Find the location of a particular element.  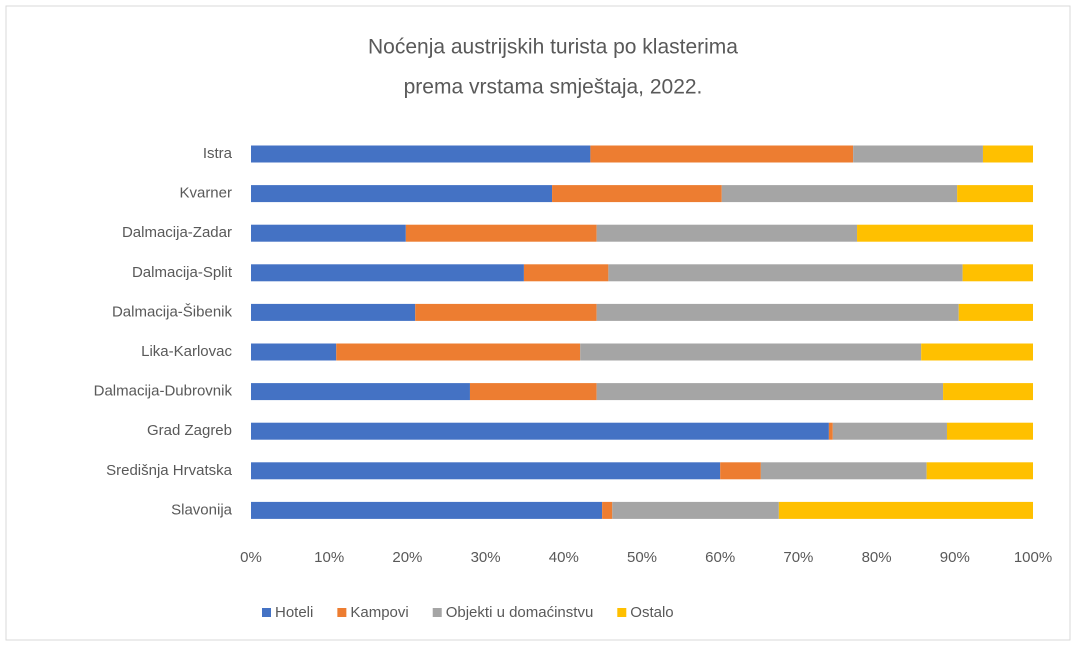

x-tick-label: 80% is located at coordinates (877, 557).